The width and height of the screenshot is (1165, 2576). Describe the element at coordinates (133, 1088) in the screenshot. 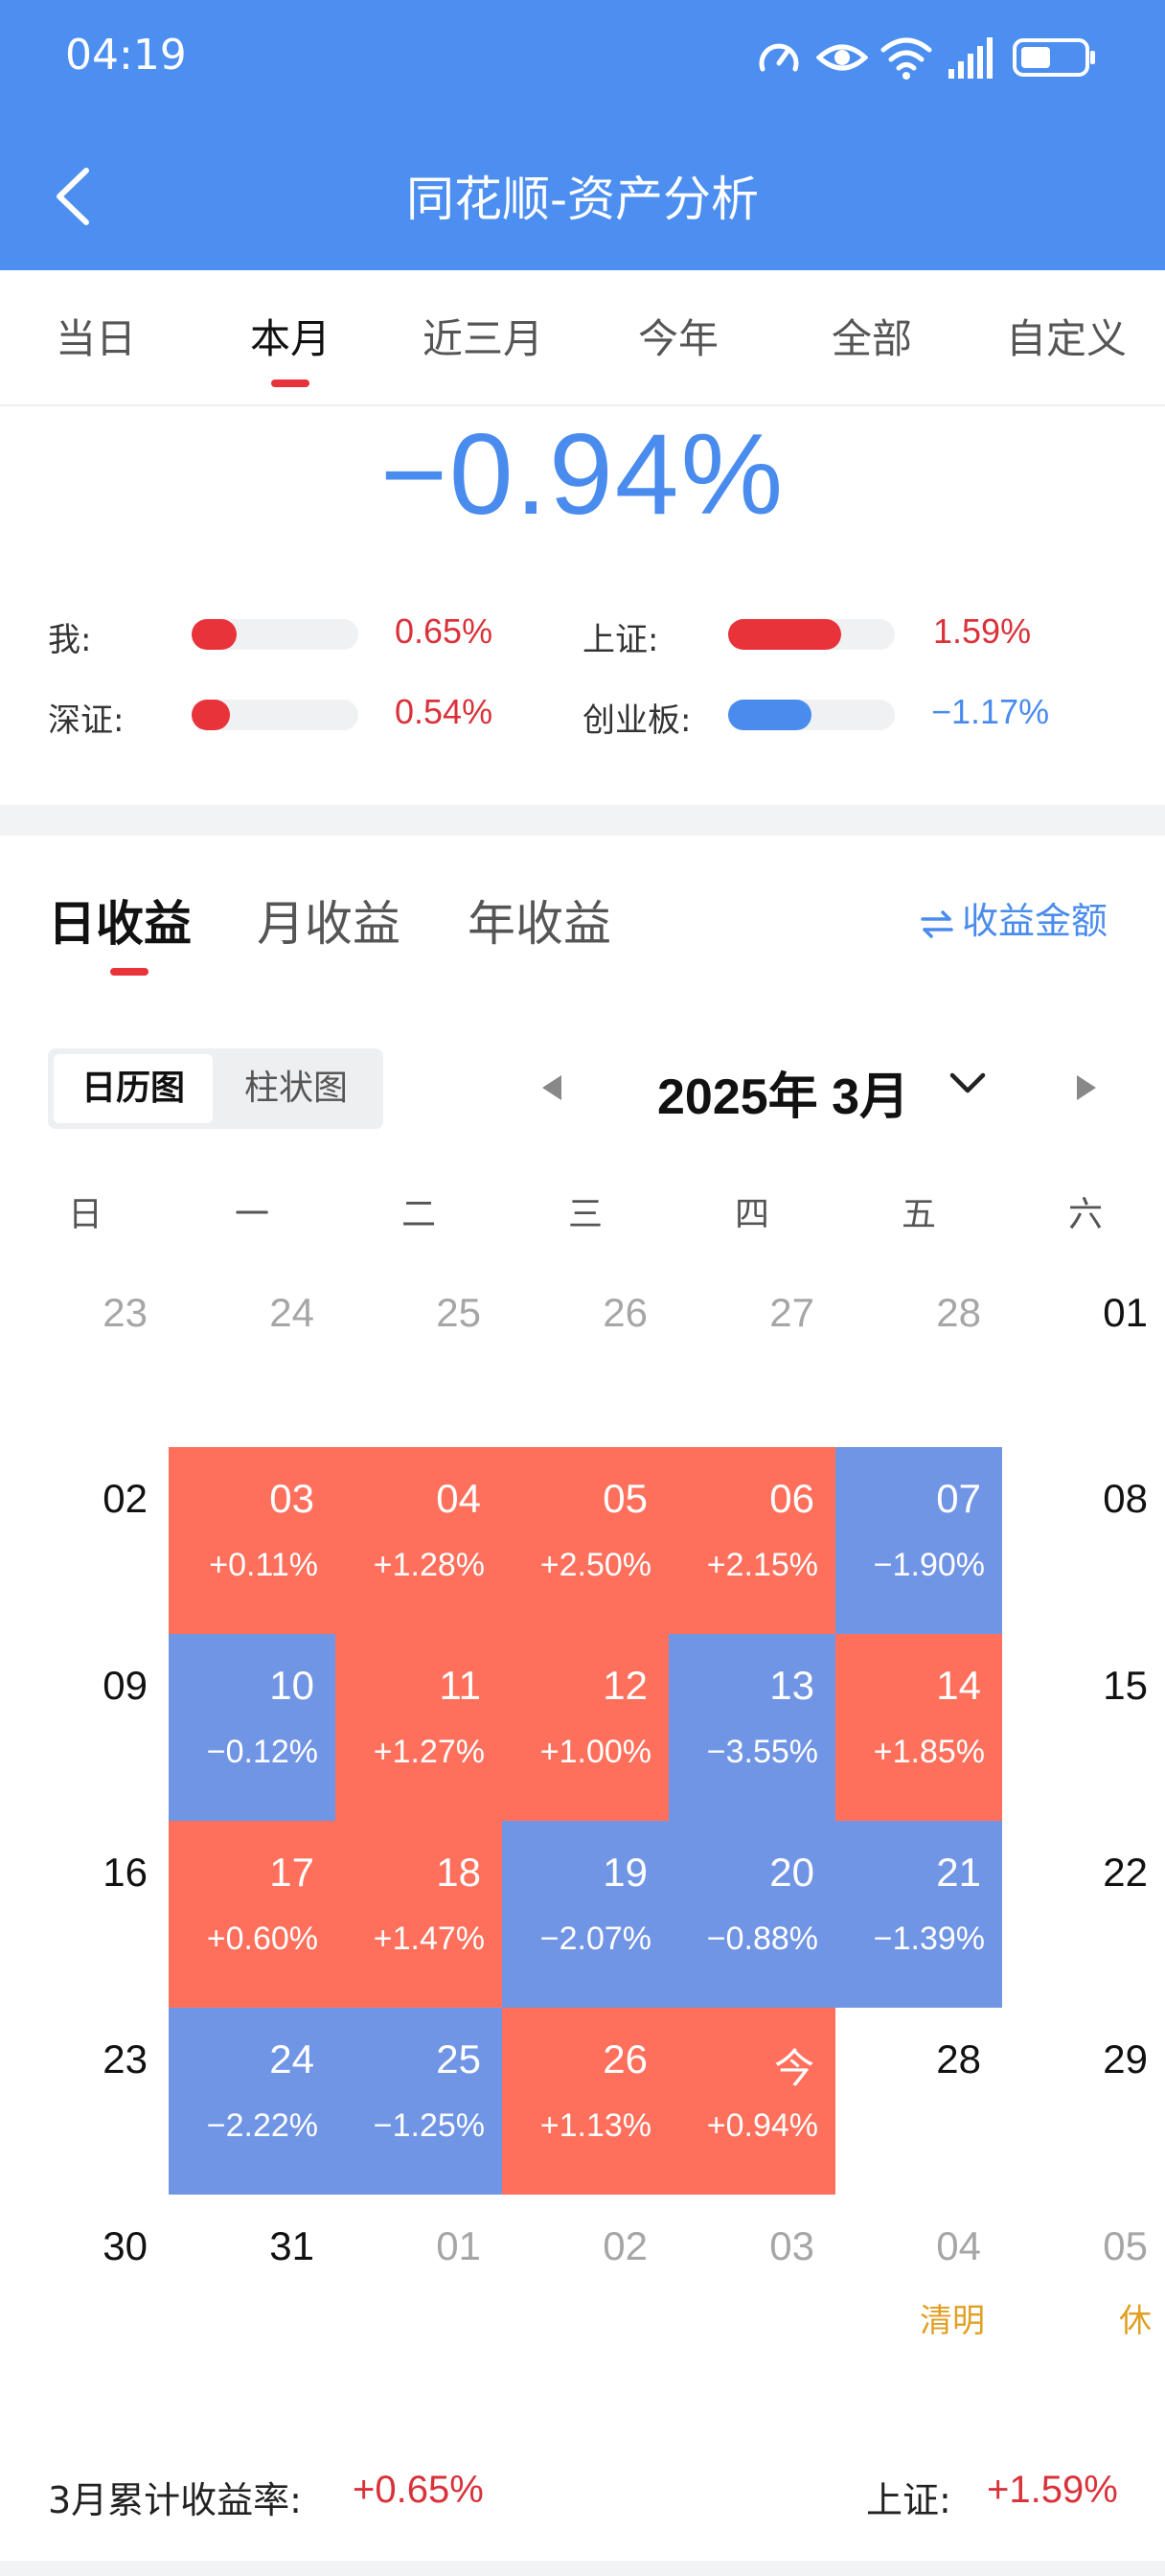

I see `calendar-view-option: 日历图` at that location.